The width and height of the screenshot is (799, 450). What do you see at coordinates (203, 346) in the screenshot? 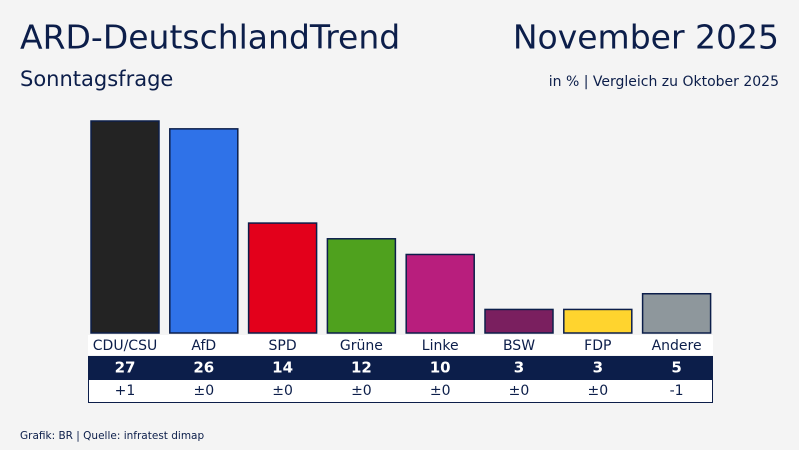
I see `category-label: AfD` at bounding box center [203, 346].